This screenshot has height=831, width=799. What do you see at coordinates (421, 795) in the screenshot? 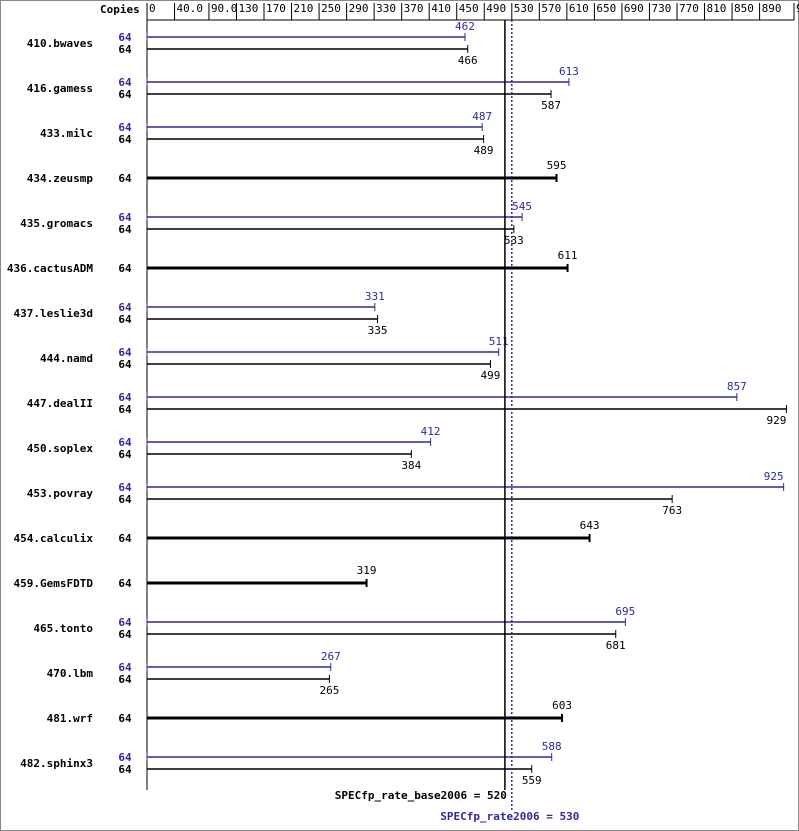
I see `base-score-label: SPECfp_rate_base2006 = 520` at bounding box center [421, 795].